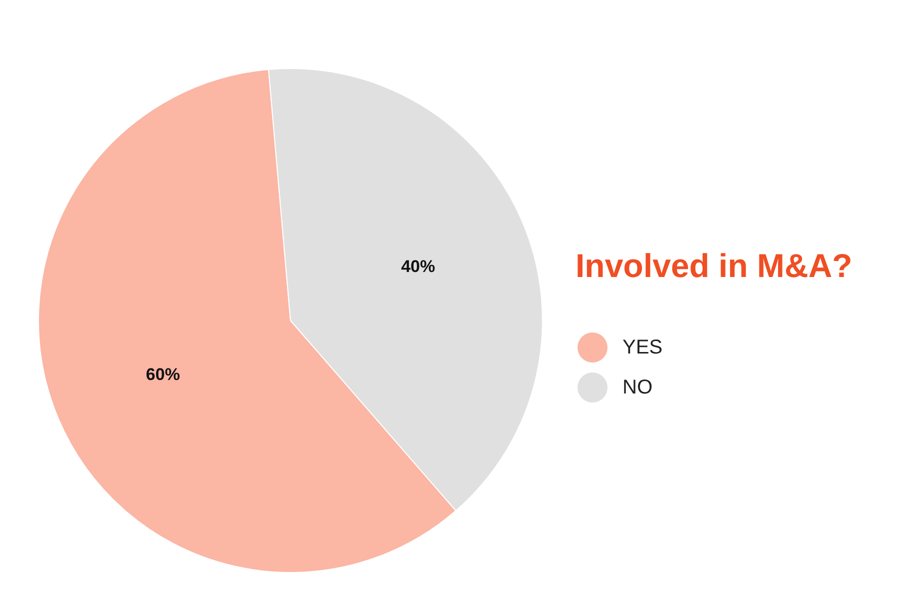 The width and height of the screenshot is (900, 600). Describe the element at coordinates (714, 265) in the screenshot. I see `text: Involved in M&A?` at that location.